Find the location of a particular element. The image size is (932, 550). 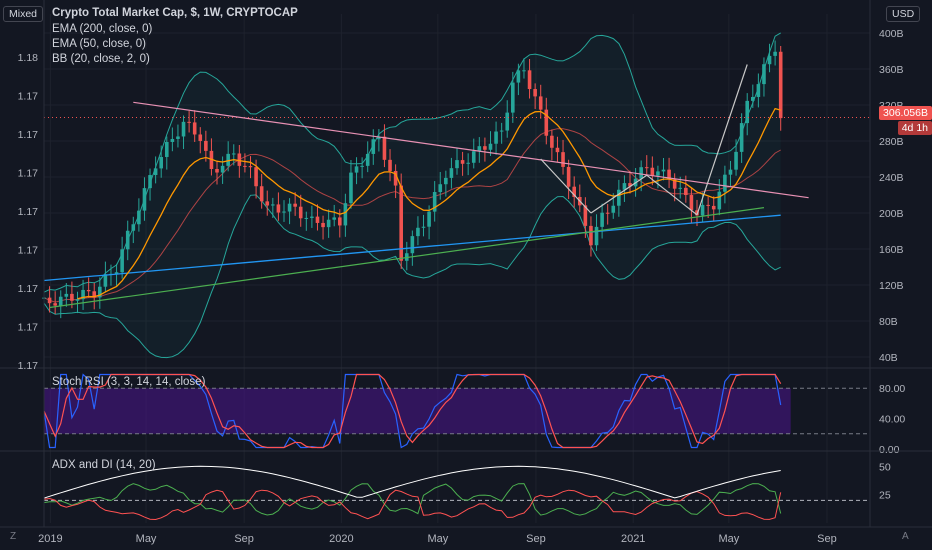

adx-label: ADX and DI (14, 20) is located at coordinates (104, 465).